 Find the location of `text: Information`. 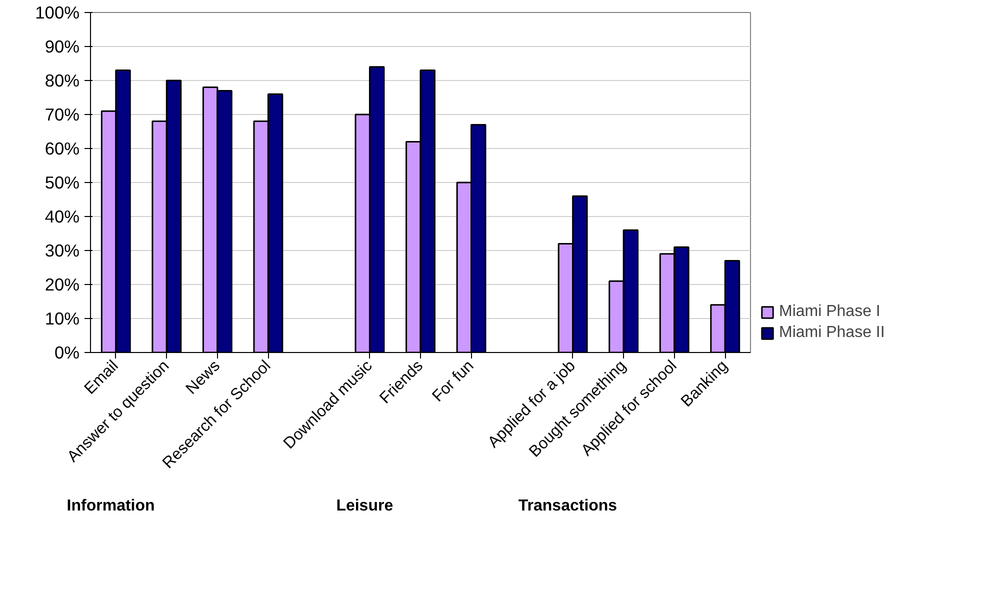

text: Information is located at coordinates (110, 506).